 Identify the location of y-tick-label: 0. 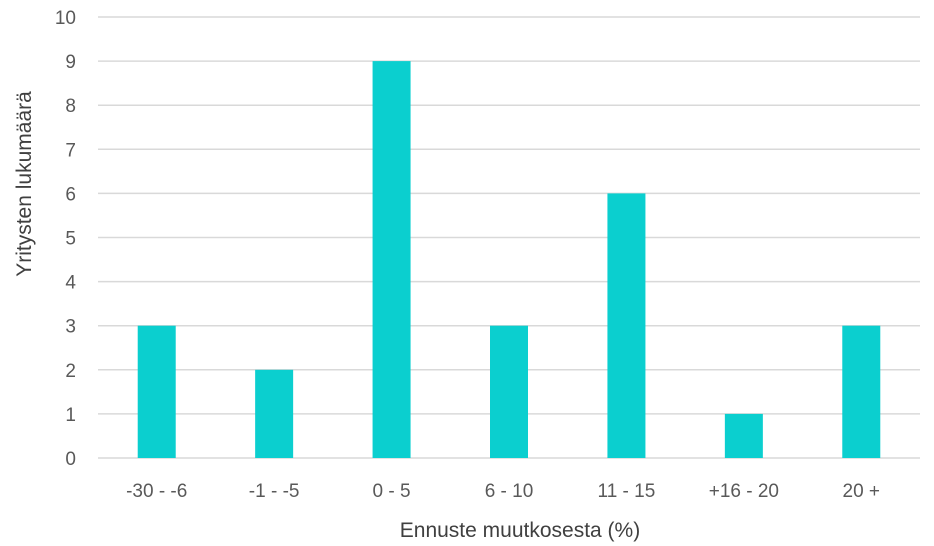
(70, 459).